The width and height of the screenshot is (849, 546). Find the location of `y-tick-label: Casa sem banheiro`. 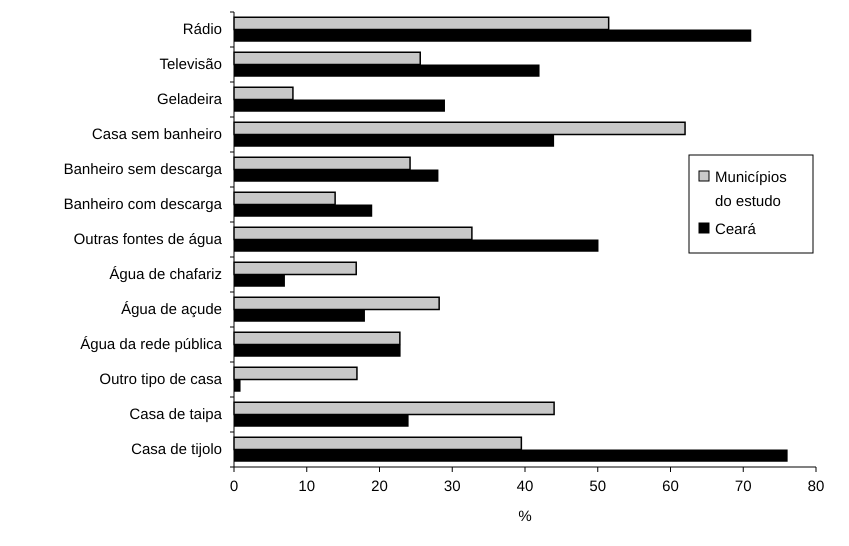

y-tick-label: Casa sem banheiro is located at coordinates (157, 134).